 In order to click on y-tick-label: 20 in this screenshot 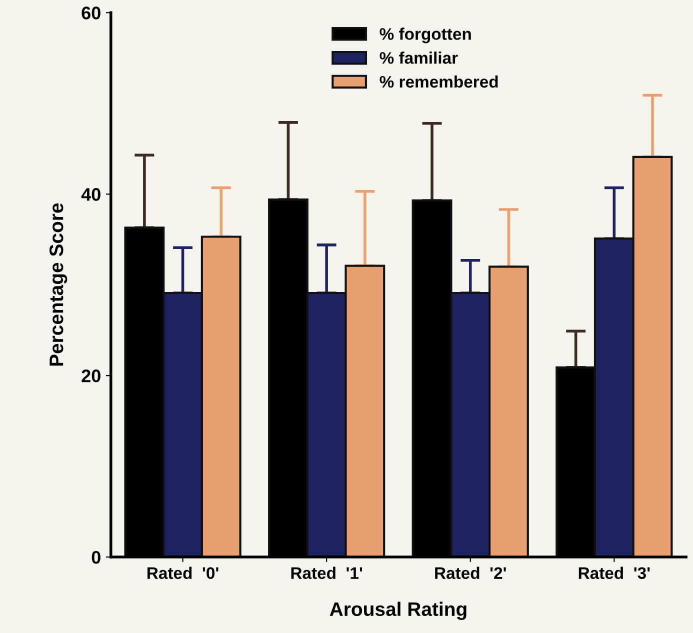, I will do `click(91, 376)`.